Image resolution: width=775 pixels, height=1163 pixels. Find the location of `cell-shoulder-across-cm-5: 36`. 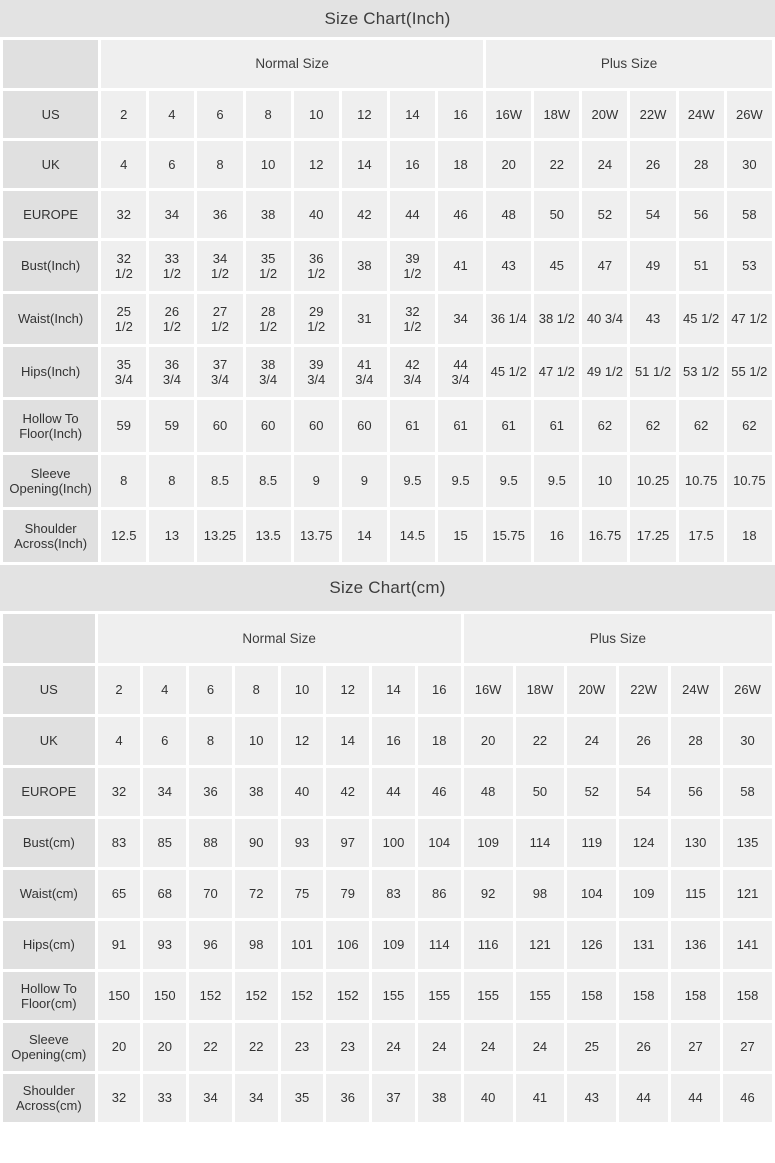

cell-shoulder-across-cm-5: 36 is located at coordinates (348, 1098).